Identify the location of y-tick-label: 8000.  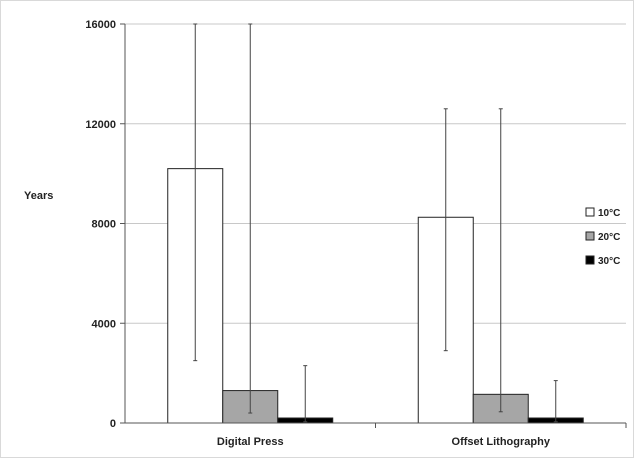
(104, 225).